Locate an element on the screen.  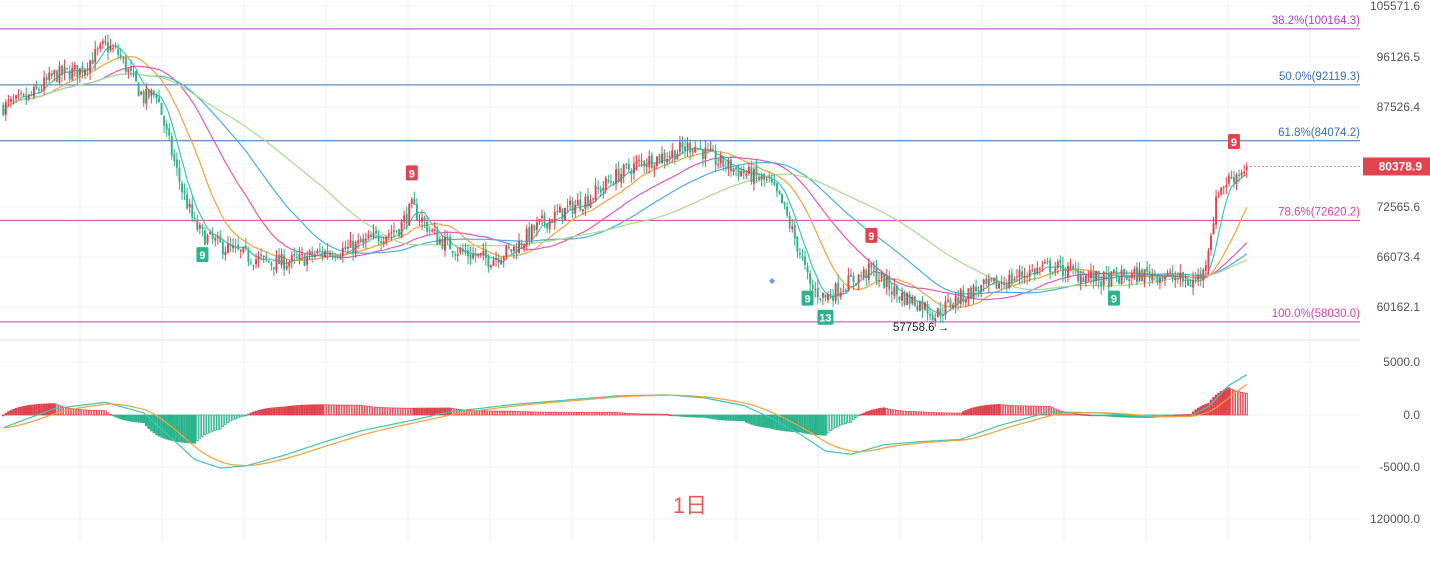
td-buy-marker: 9 is located at coordinates (202, 255).